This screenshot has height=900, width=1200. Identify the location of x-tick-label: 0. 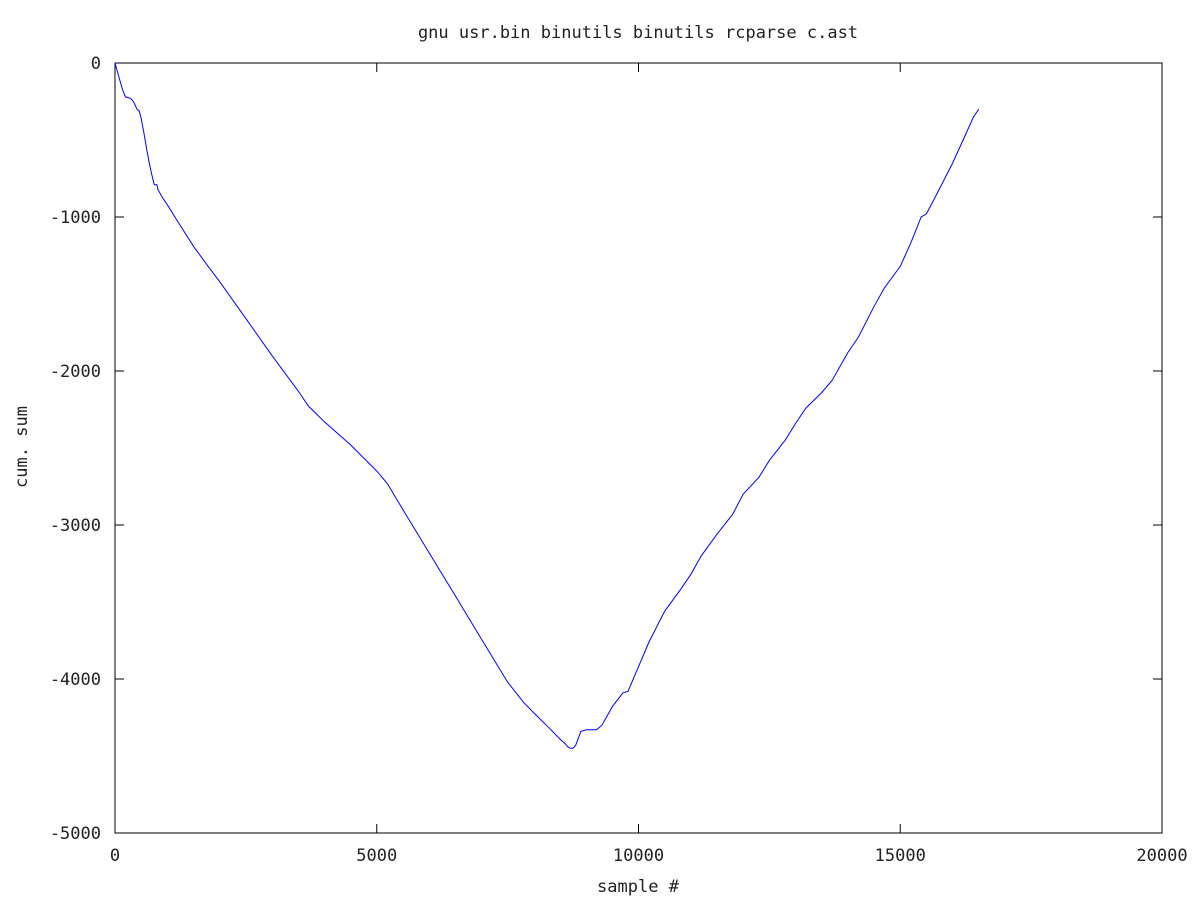
(115, 856).